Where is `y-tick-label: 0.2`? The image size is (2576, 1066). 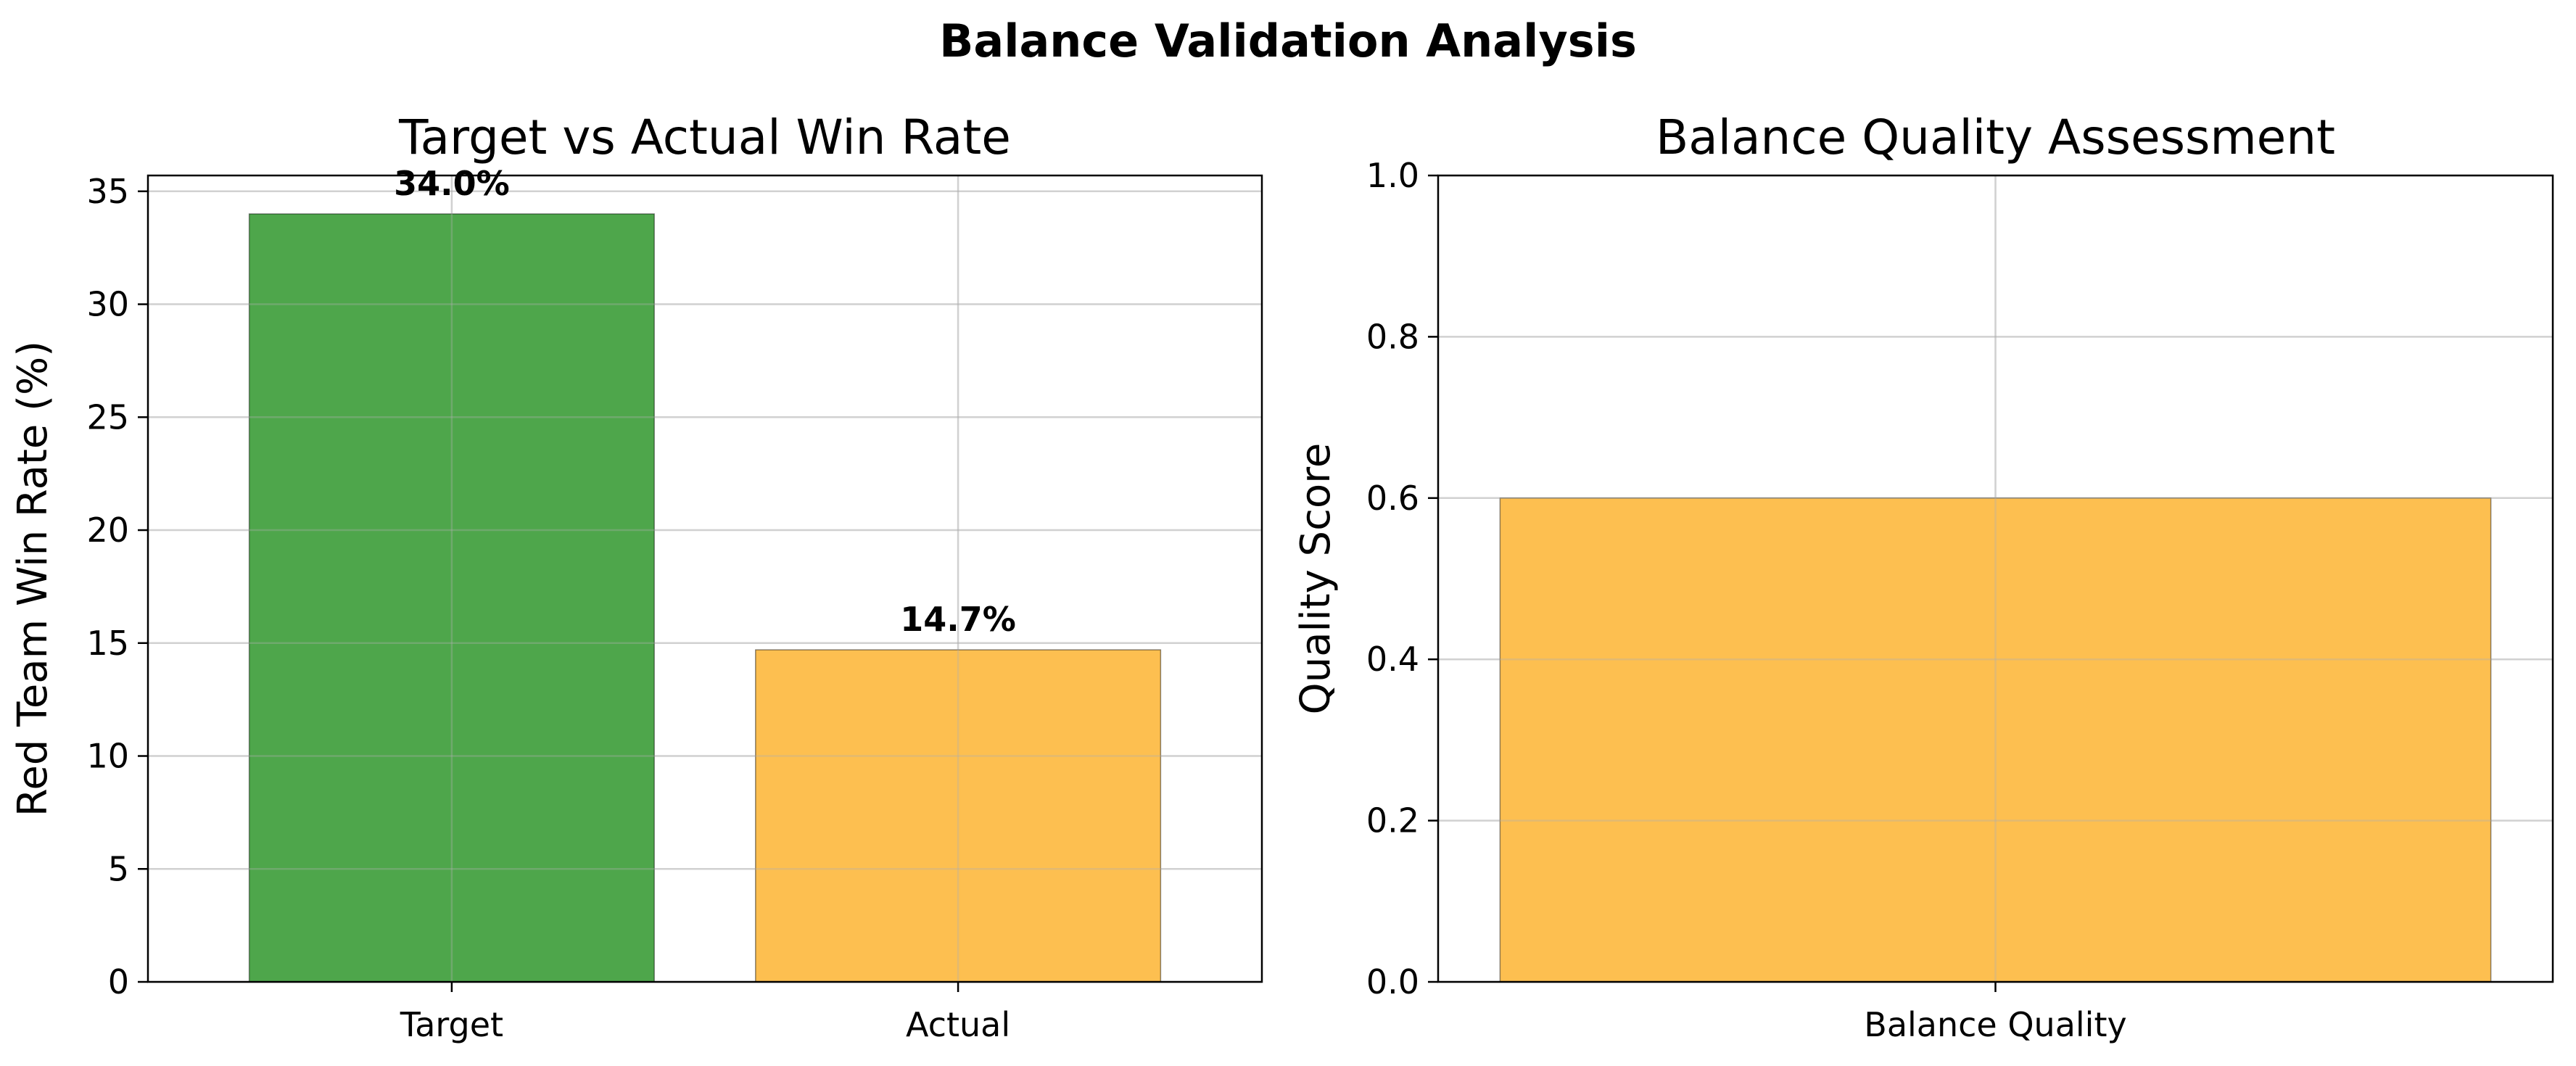 y-tick-label: 0.2 is located at coordinates (1392, 820).